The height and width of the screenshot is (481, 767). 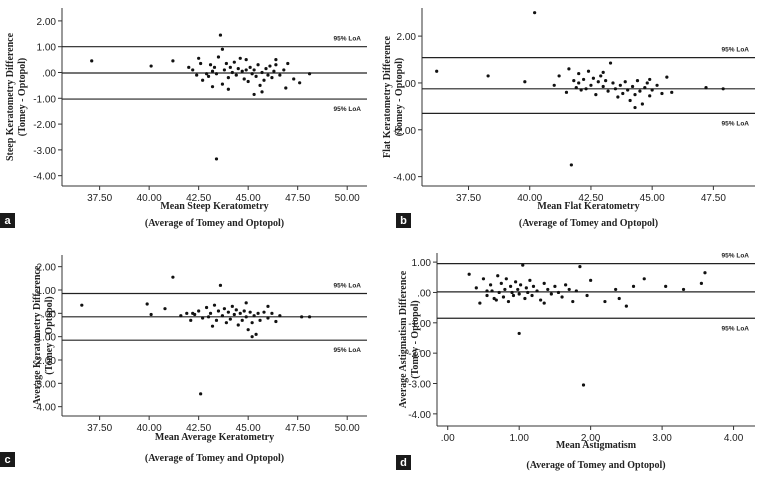 What do you see at coordinates (422, 263) in the screenshot?
I see `y-tick-label: 1.00` at bounding box center [422, 263].